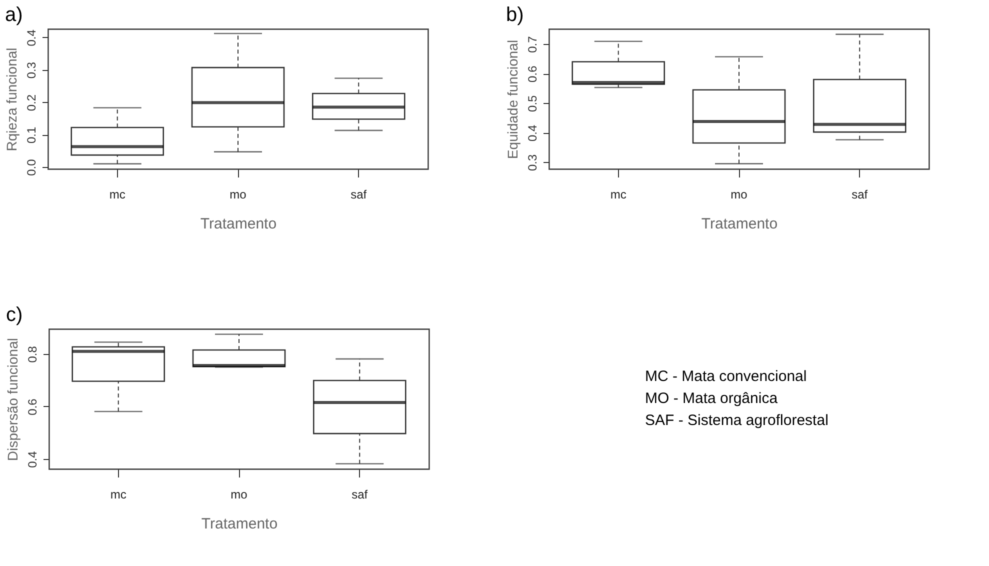 The height and width of the screenshot is (566, 989). What do you see at coordinates (31, 135) in the screenshot?
I see `y-tick-label: 0.1` at bounding box center [31, 135].